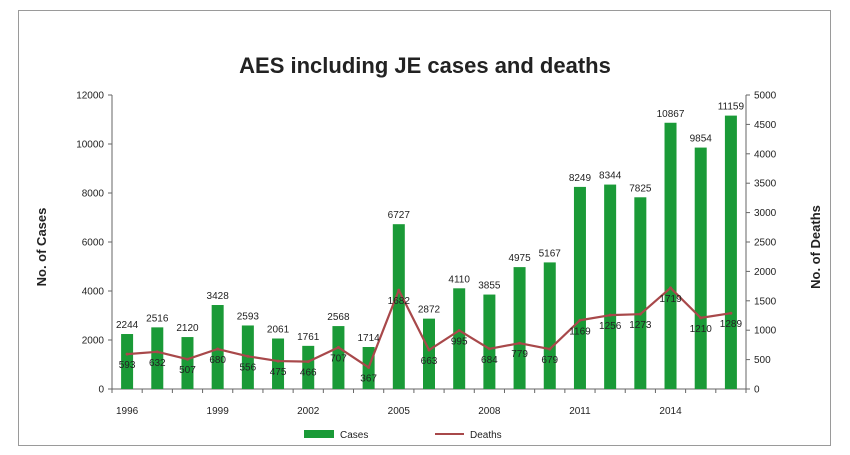 This screenshot has height=455, width=850. Describe the element at coordinates (399, 411) in the screenshot. I see `x-tick-label: 2005` at that location.